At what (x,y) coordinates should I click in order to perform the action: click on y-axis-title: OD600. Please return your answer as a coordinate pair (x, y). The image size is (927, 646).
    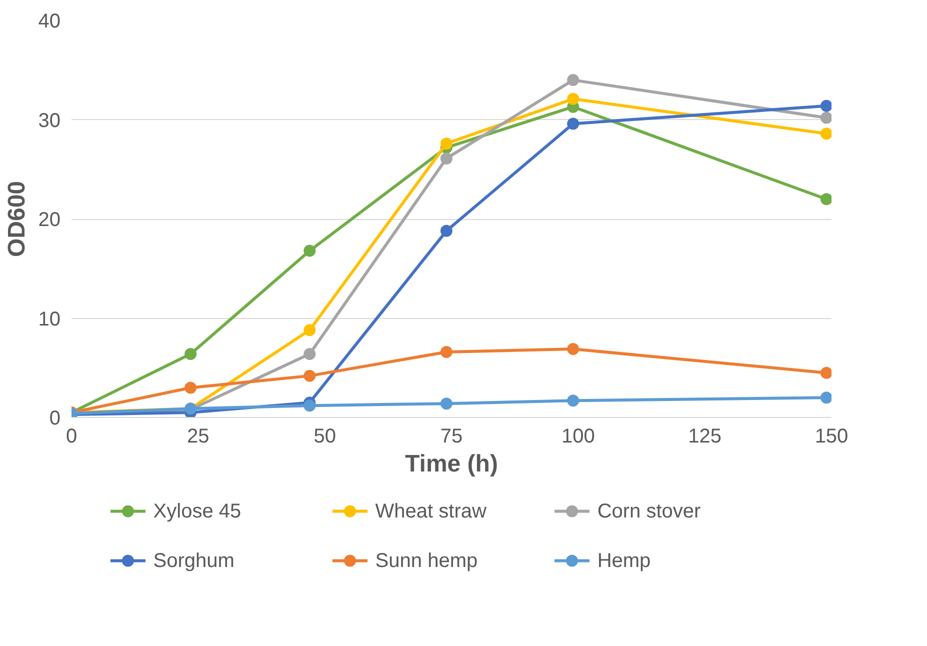
    Looking at the image, I should click on (16, 219).